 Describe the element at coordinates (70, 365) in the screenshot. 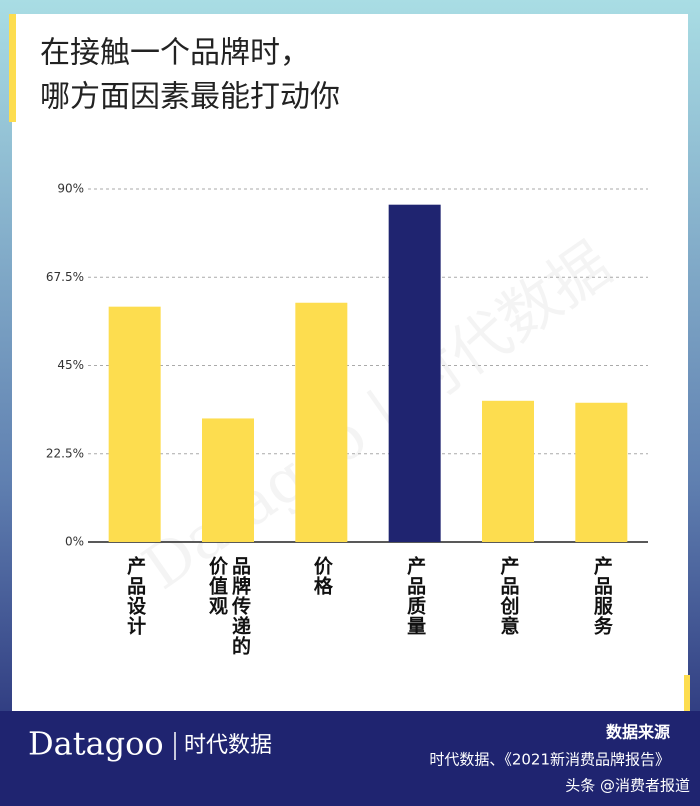

I see `y-tick-label: 45%` at that location.